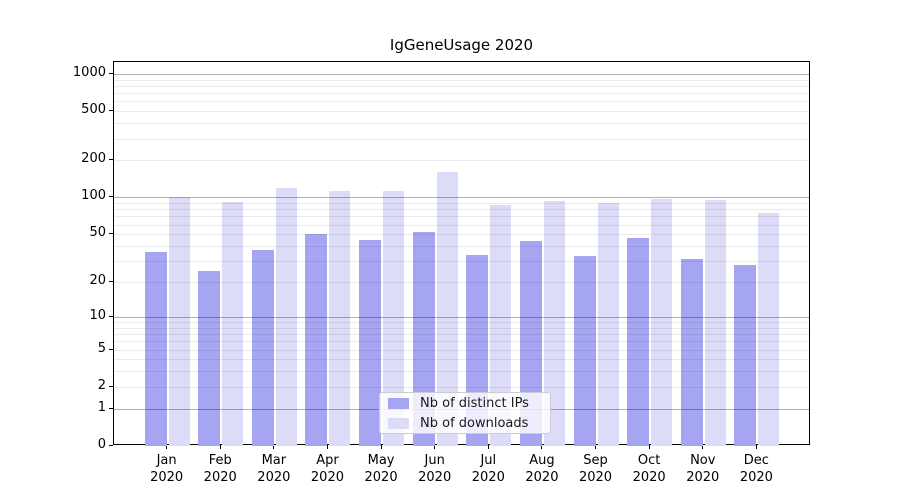 The image size is (900, 500). Describe the element at coordinates (97, 315) in the screenshot. I see `y-tick-label-10: 10` at that location.